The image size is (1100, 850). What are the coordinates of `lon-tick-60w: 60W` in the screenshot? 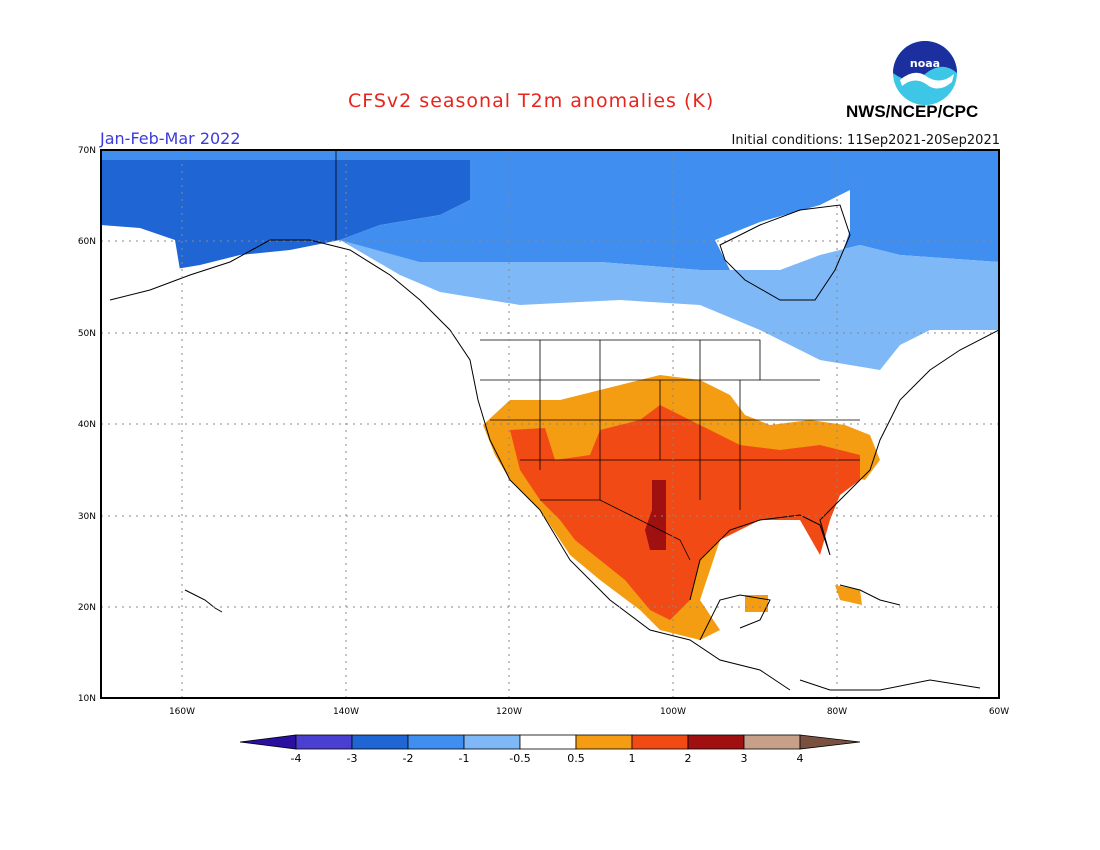 It's located at (999, 712).